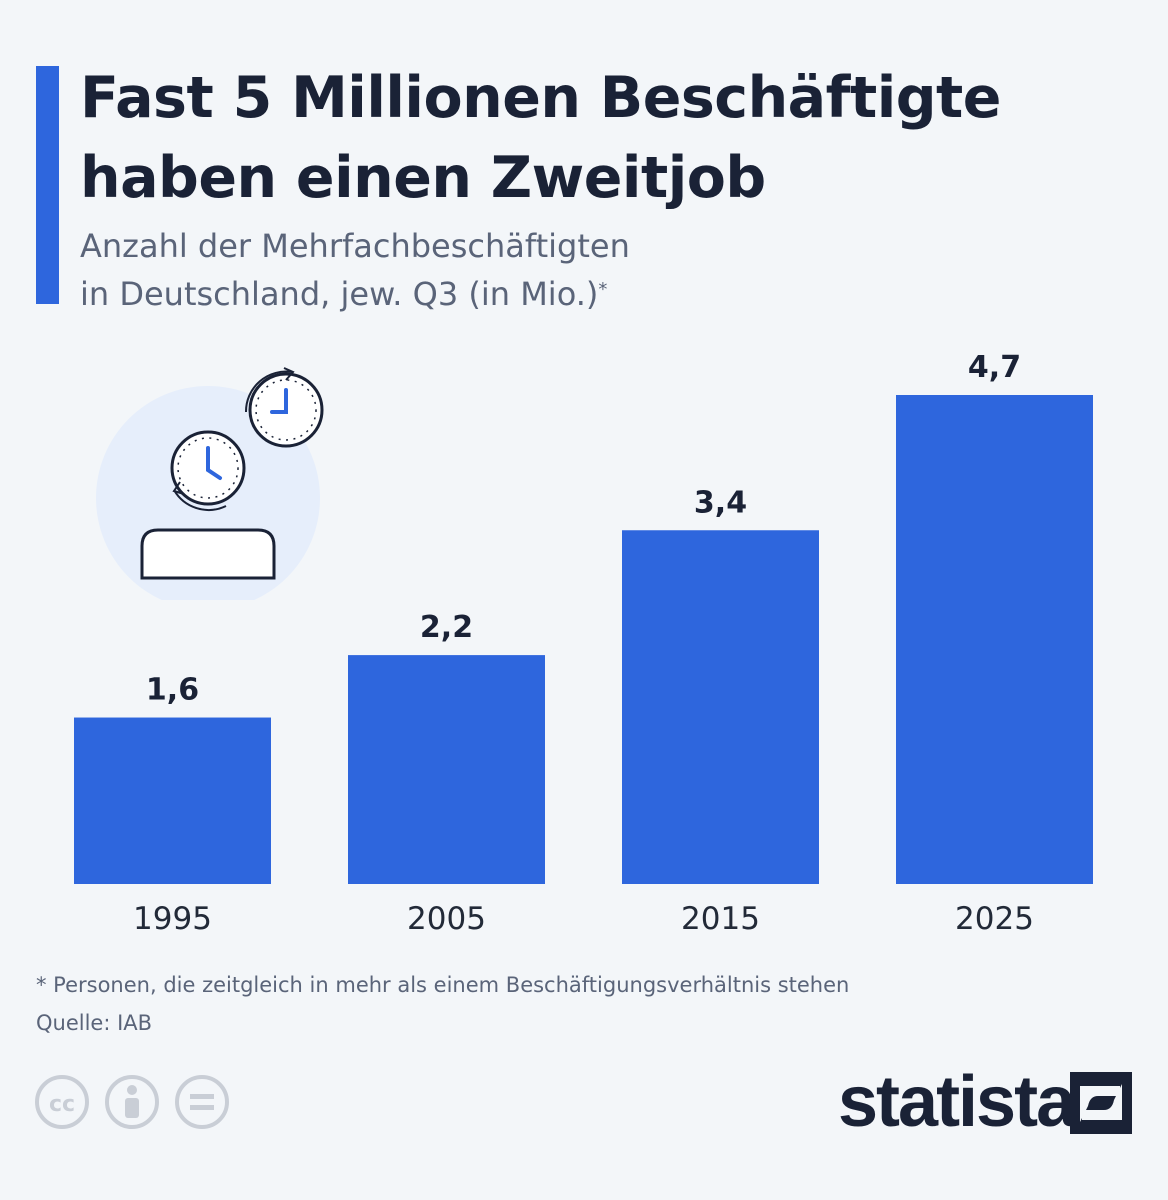 Image resolution: width=1168 pixels, height=1200 pixels. What do you see at coordinates (1101, 1103) in the screenshot?
I see `statista-mark-icon` at bounding box center [1101, 1103].